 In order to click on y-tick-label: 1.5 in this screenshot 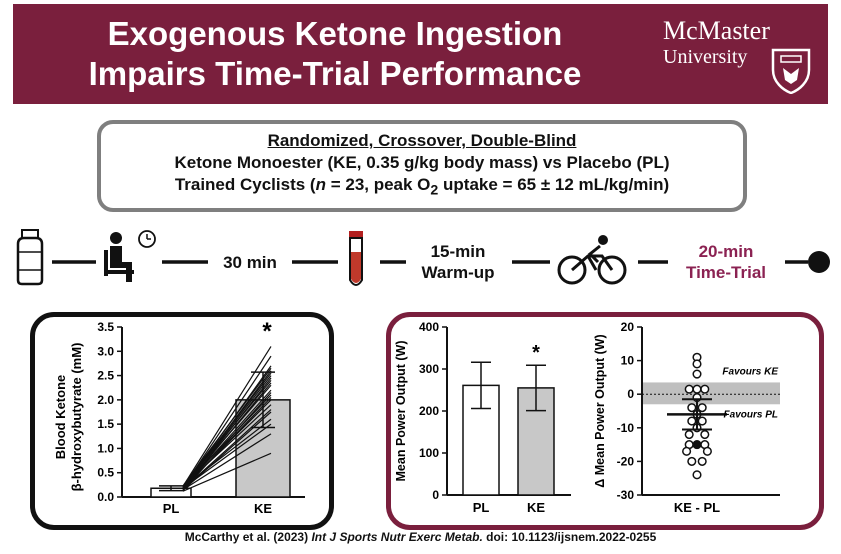, I will do `click(105, 424)`.